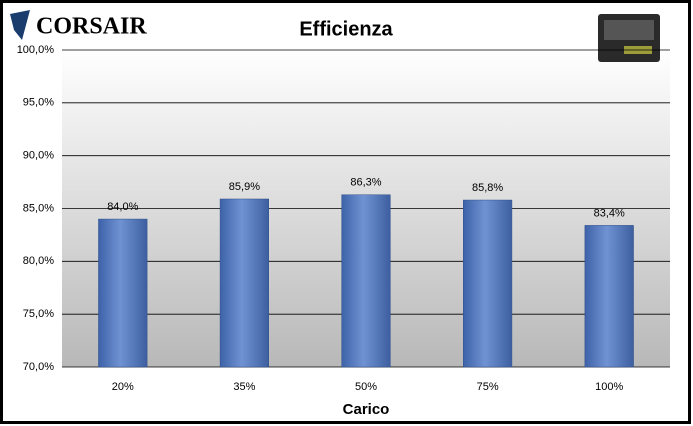 The image size is (693, 426). Describe the element at coordinates (244, 387) in the screenshot. I see `x-tick-label: 35%` at that location.